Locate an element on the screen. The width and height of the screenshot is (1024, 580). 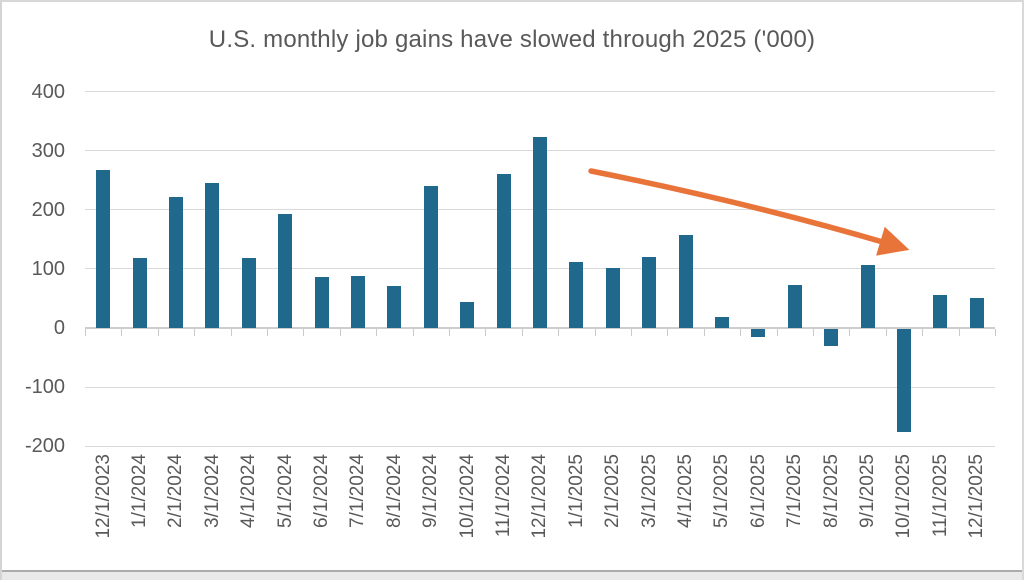
x-axis-label-3/1/2025: 3/1/2025 is located at coordinates (649, 491).